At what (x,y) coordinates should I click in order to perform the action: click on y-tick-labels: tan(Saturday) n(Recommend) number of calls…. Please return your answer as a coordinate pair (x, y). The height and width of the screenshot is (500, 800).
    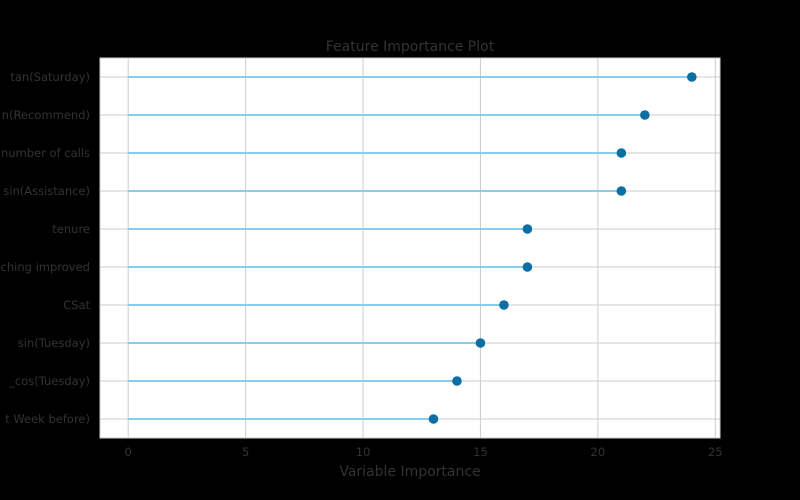
    Looking at the image, I should click on (46, 248).